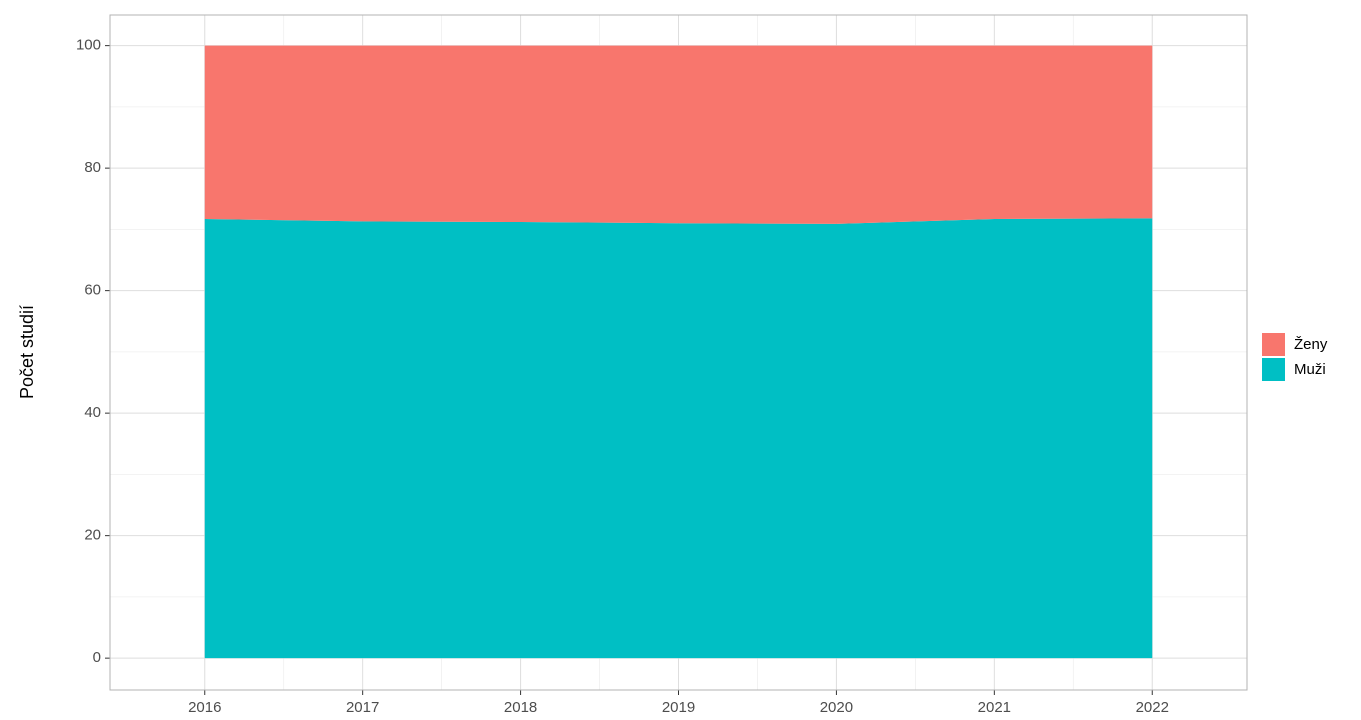  I want to click on x-tick-label: 2022, so click(1152, 707).